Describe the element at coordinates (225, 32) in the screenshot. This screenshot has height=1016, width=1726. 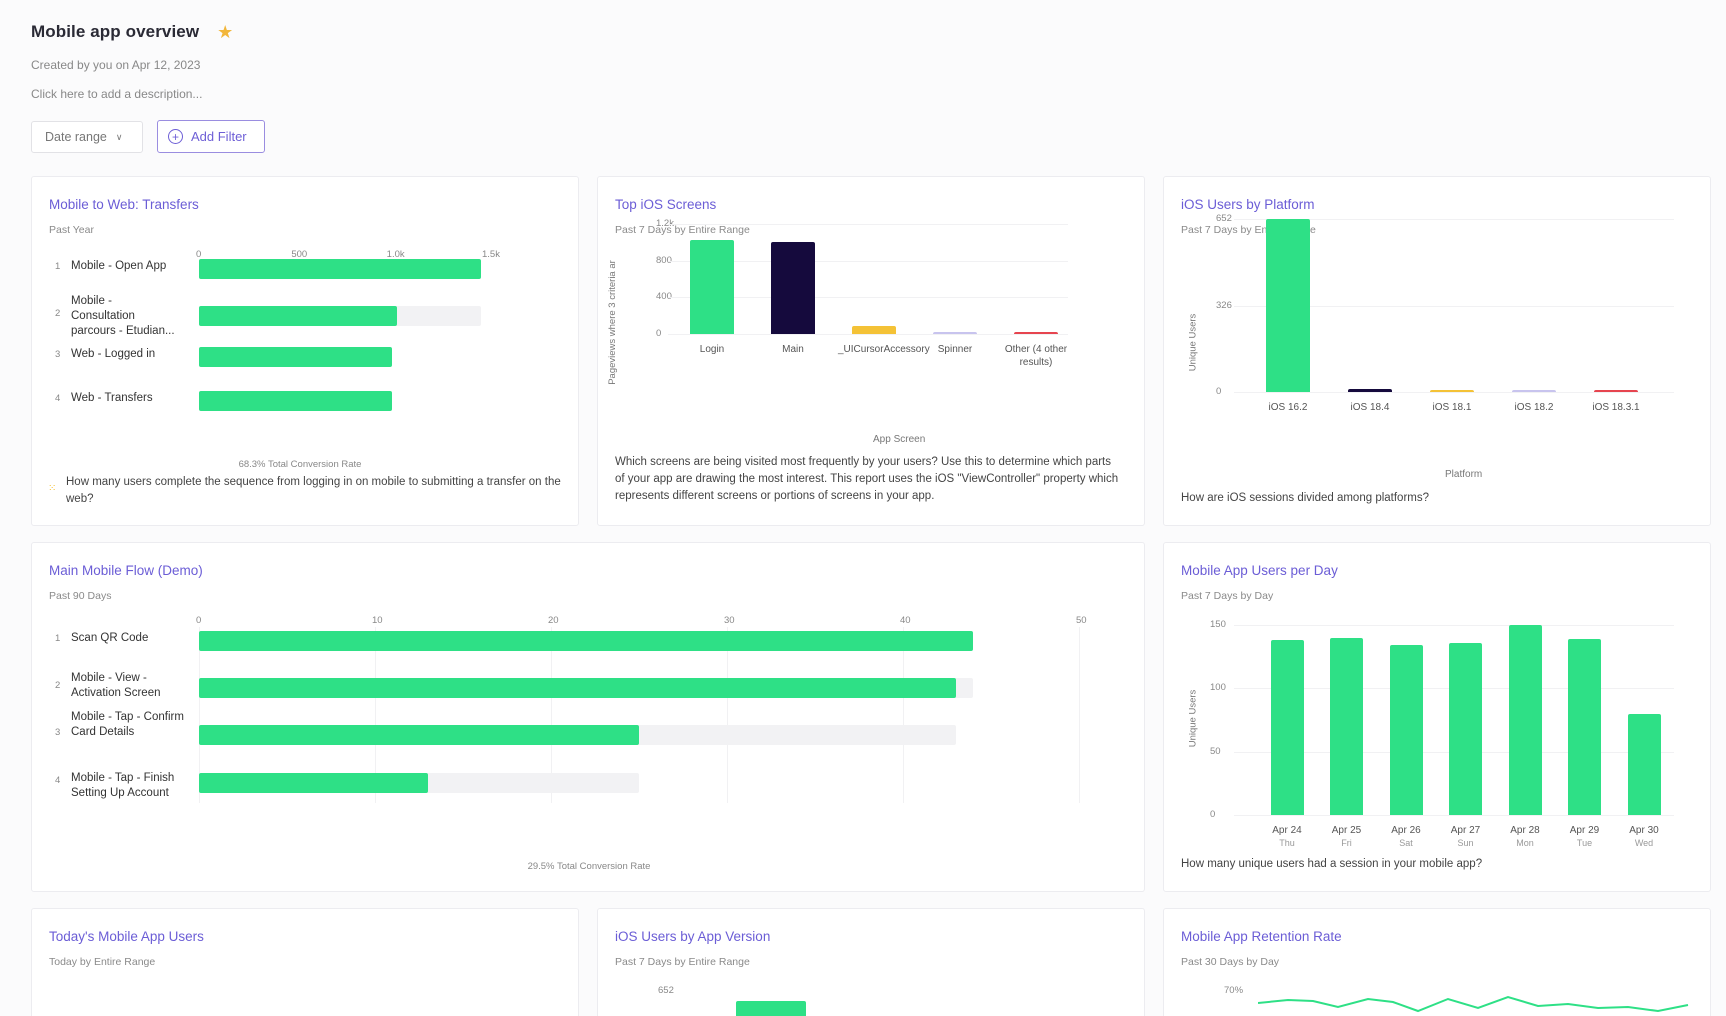
I see `star-icon: ★` at that location.